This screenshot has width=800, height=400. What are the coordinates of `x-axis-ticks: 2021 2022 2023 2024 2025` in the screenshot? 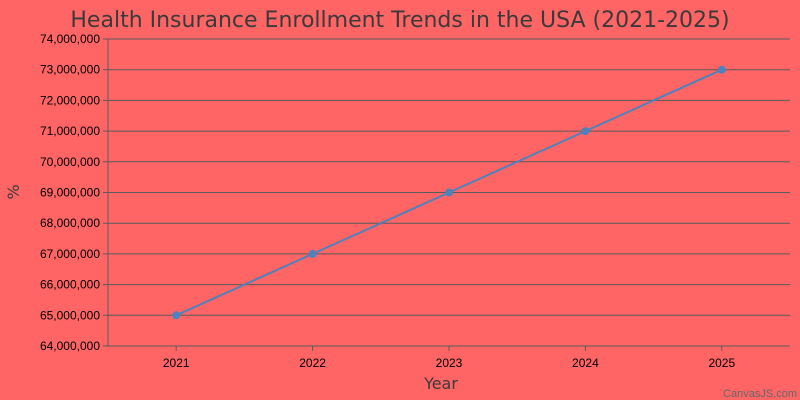 It's located at (449, 358).